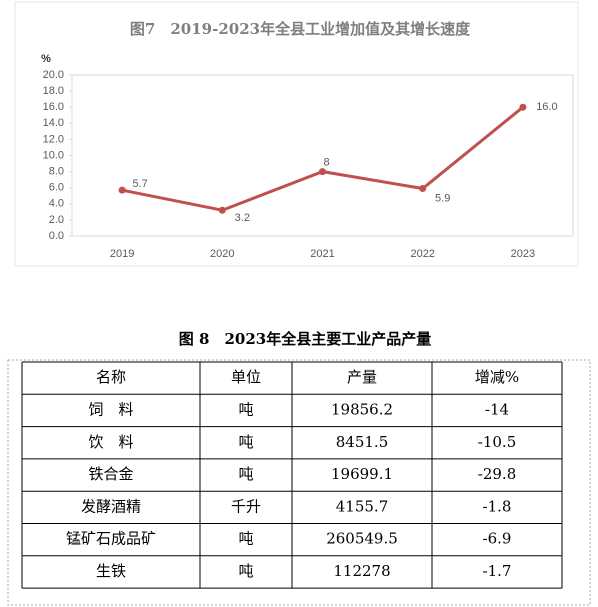 The height and width of the screenshot is (607, 598). Describe the element at coordinates (56, 204) in the screenshot. I see `y-tick-label: 4.0` at that location.